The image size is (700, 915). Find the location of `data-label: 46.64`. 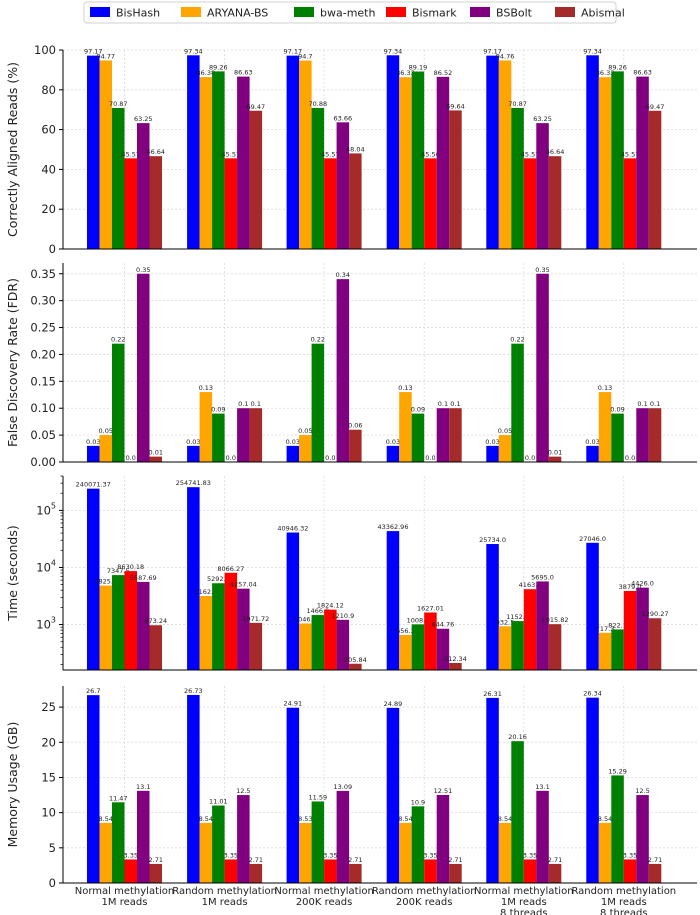

data-label: 46.64 is located at coordinates (155, 152).